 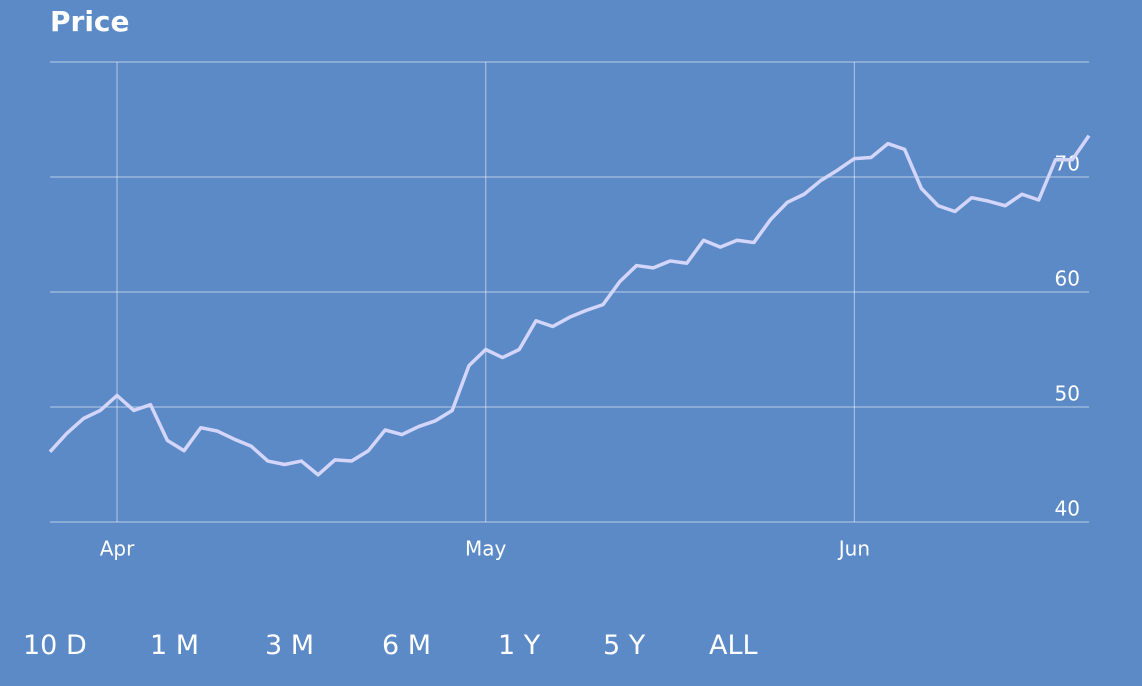 I want to click on range-button: 6 M, so click(x=407, y=645).